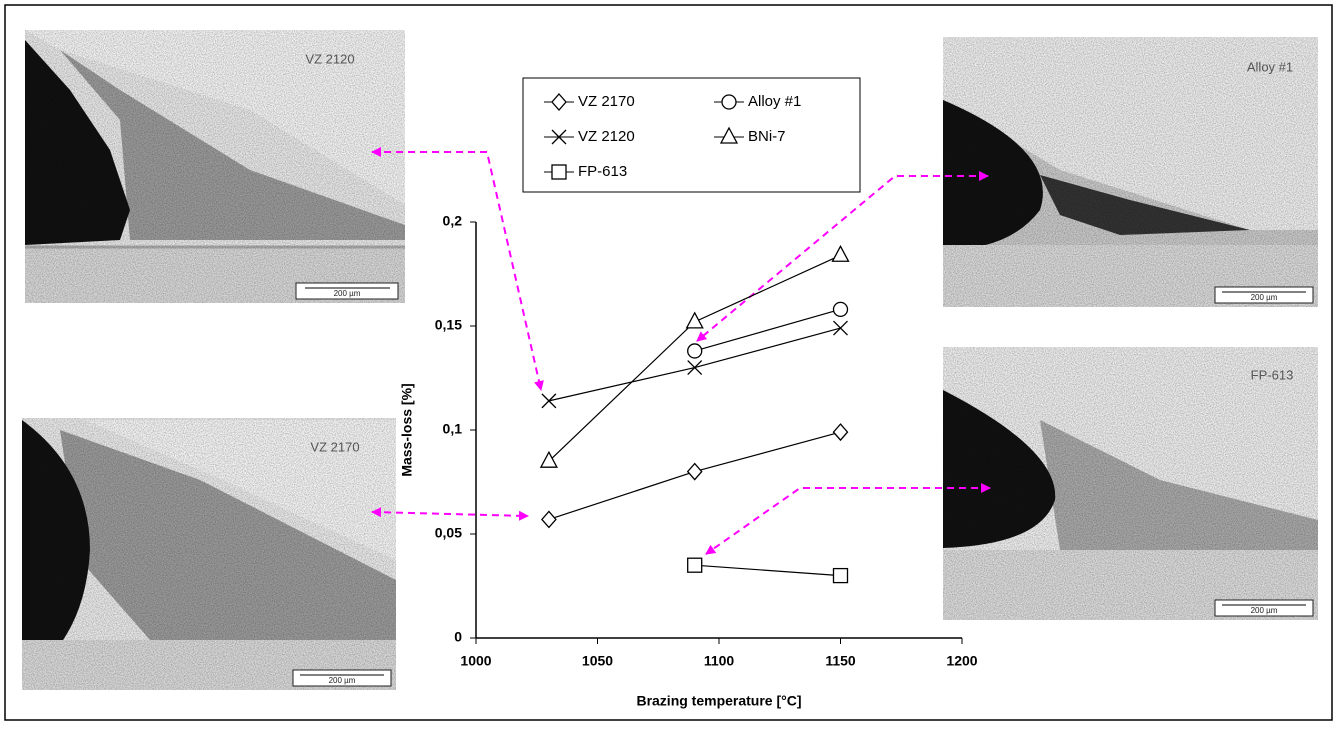 This screenshot has height=730, width=1337. I want to click on legend-label: FP-613, so click(602, 171).